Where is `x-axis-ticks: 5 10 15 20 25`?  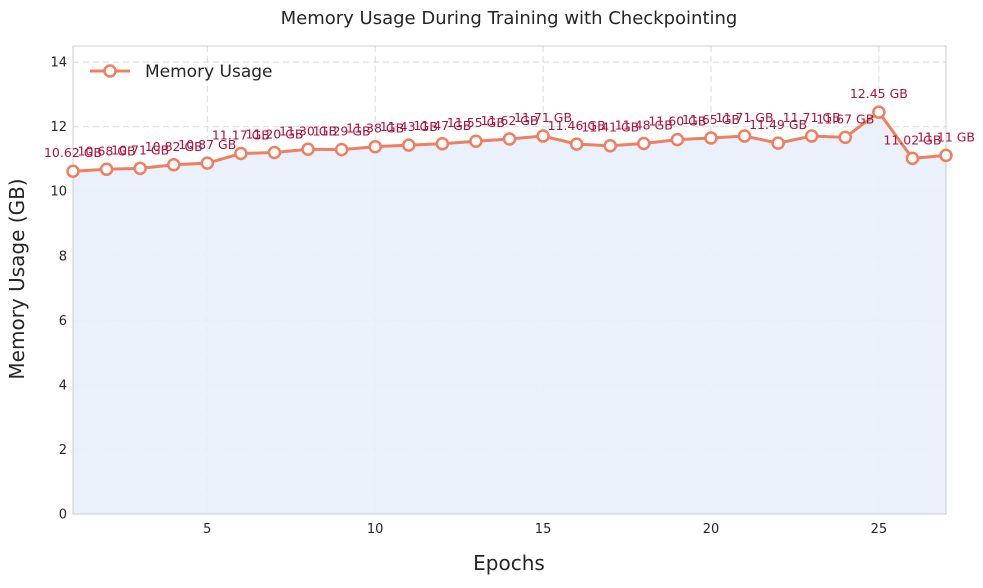
x-axis-ticks: 5 10 15 20 25 is located at coordinates (545, 529).